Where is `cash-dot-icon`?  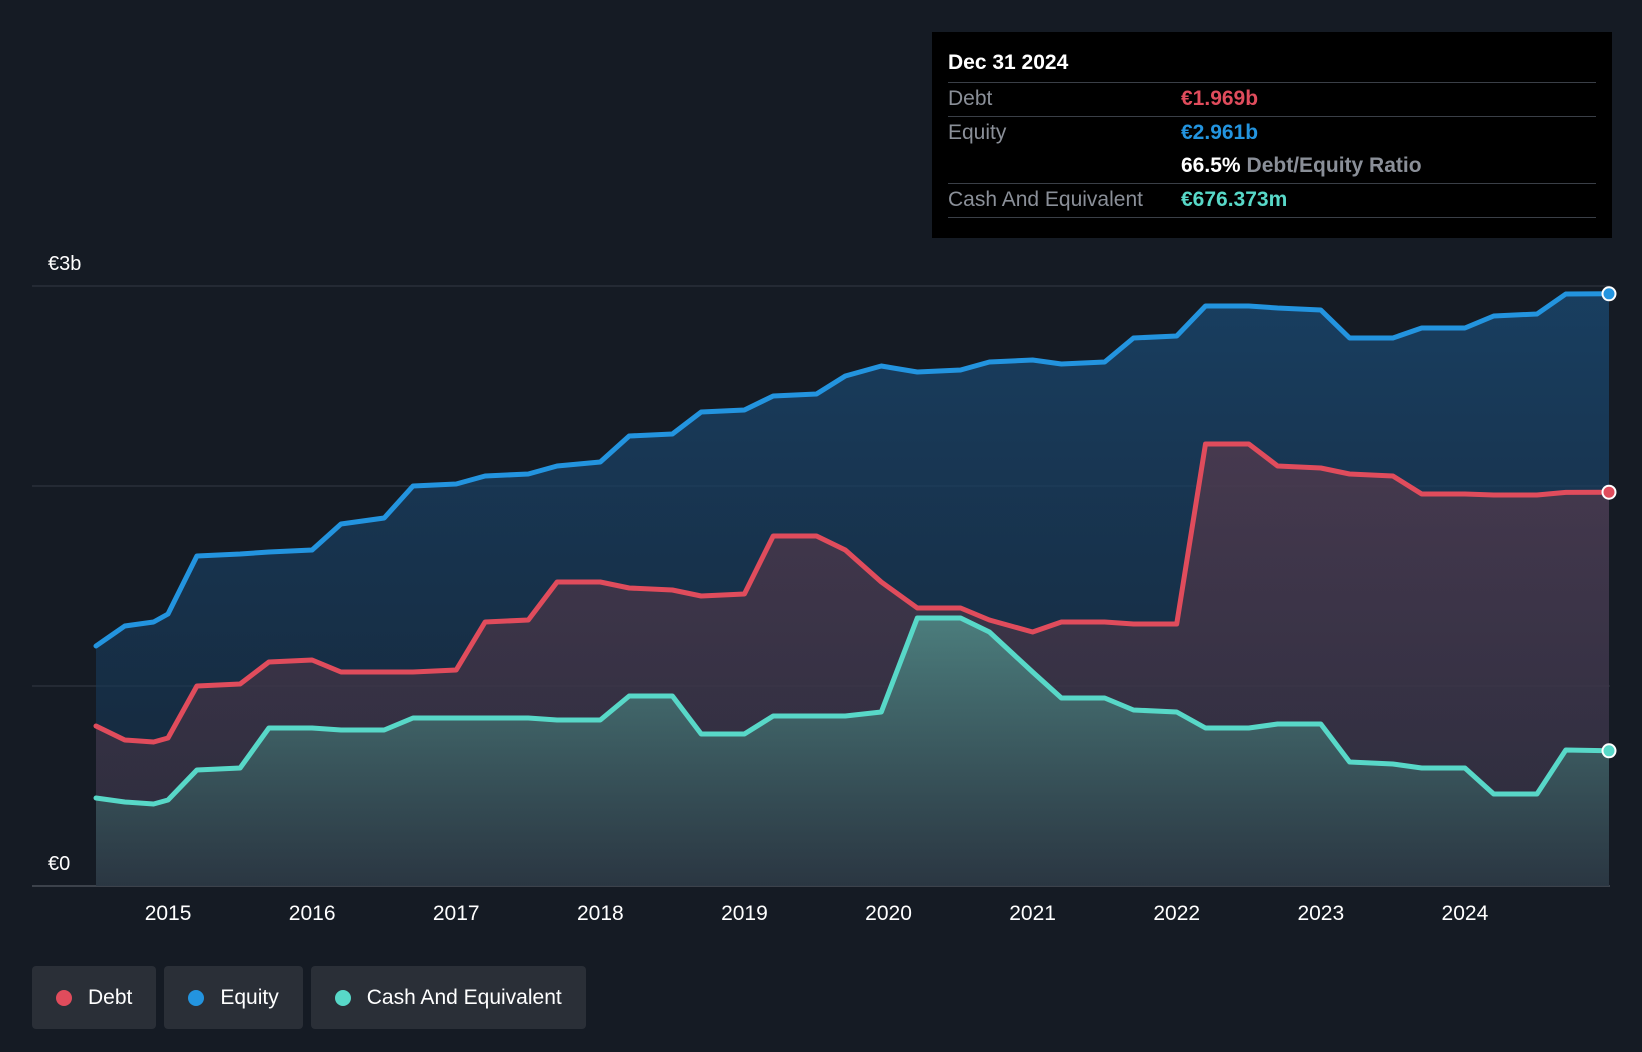 cash-dot-icon is located at coordinates (342, 997).